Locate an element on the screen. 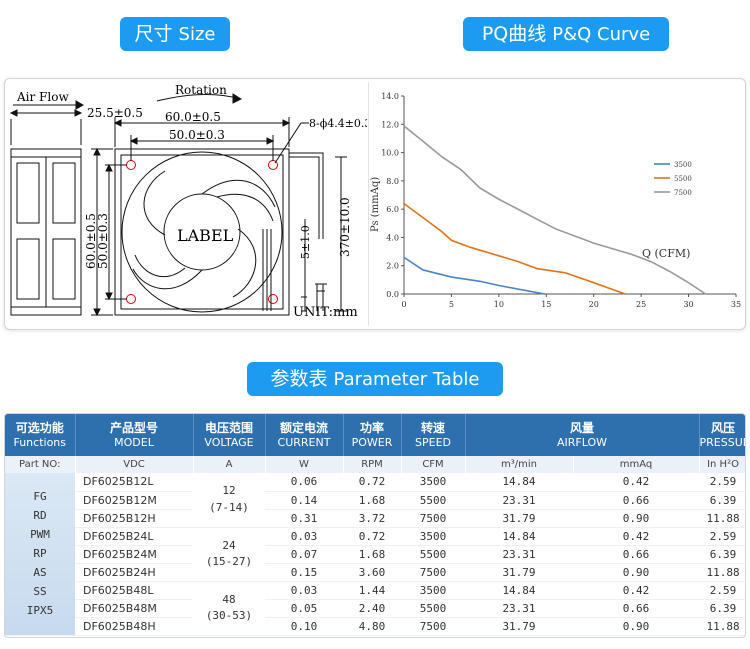 The width and height of the screenshot is (750, 649). x-tick-label: 10 is located at coordinates (499, 304).